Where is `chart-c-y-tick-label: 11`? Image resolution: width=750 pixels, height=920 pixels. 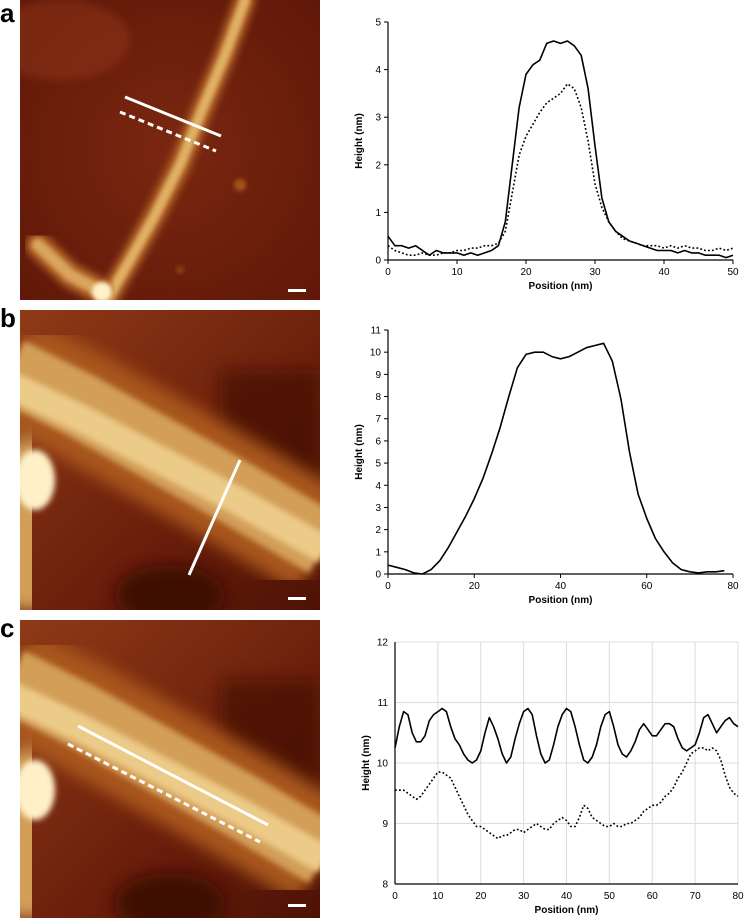
chart-c-y-tick-label: 11 is located at coordinates (383, 703).